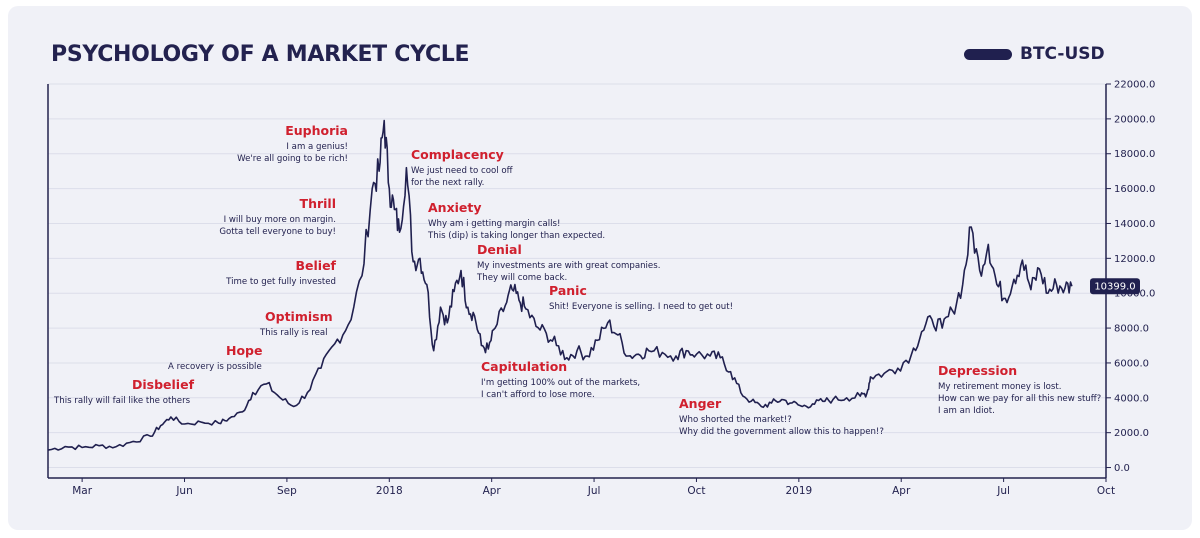 This screenshot has width=1200, height=538. Describe the element at coordinates (499, 249) in the screenshot. I see `stage-label: Denial` at that location.